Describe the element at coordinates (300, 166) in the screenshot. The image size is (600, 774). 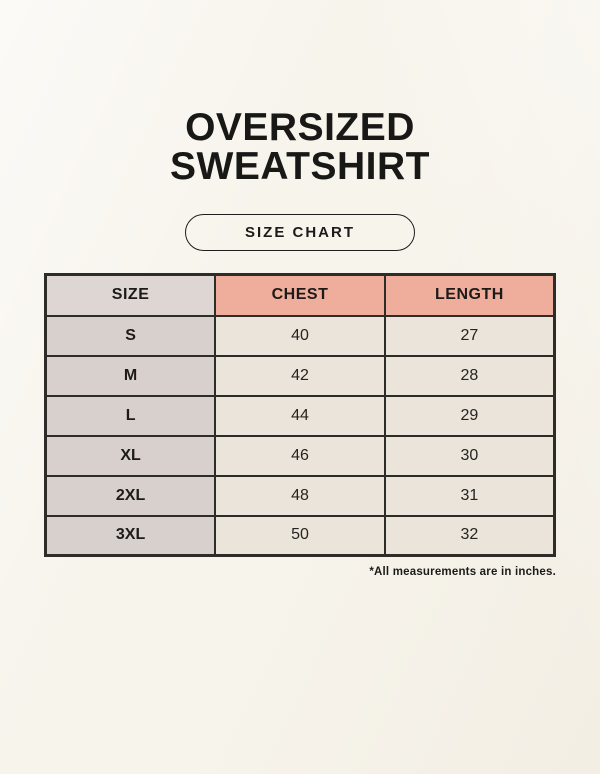
I see `page-title-line2: SWEATSHIRT` at that location.